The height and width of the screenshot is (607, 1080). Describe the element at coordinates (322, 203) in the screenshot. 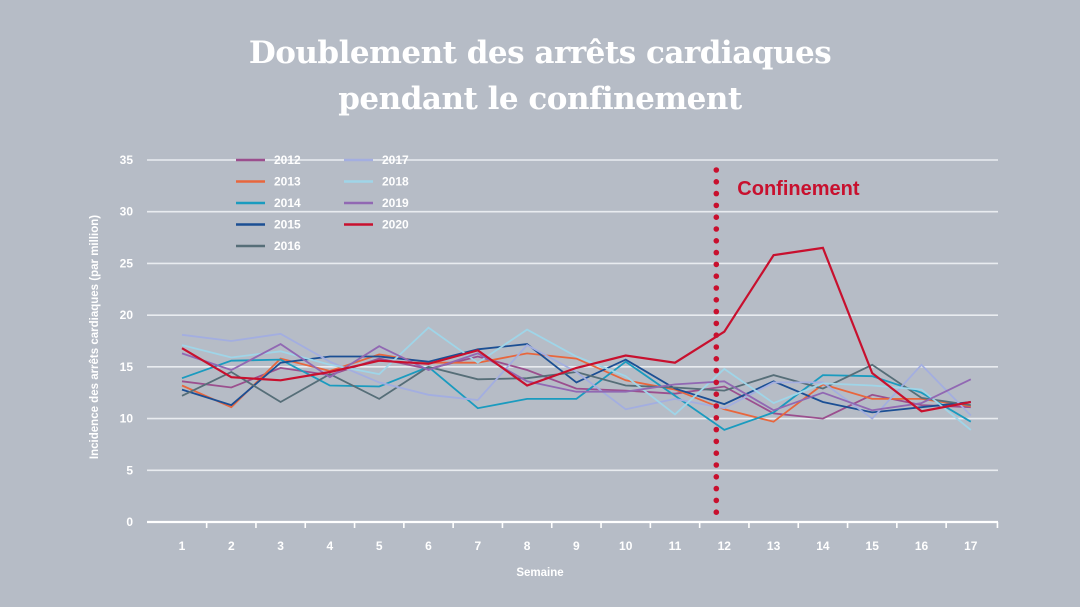

I see `legend: 2012 2013 2014 2015 2016 2017 2018 2019 2020` at that location.